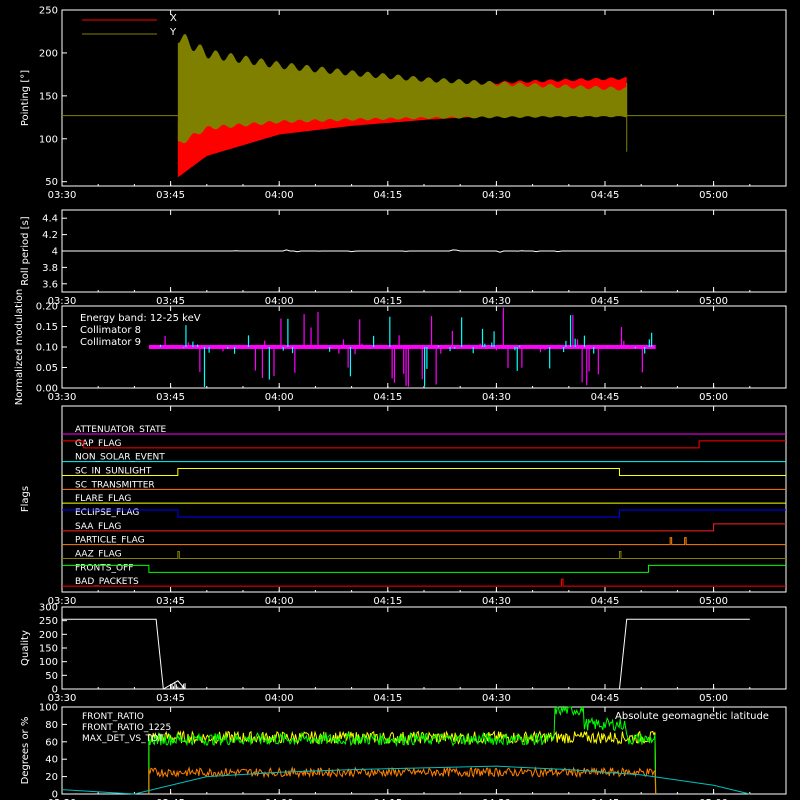 This screenshot has width=800, height=800. What do you see at coordinates (98, 527) in the screenshot?
I see `flag-label: SAA_FLAG` at bounding box center [98, 527].